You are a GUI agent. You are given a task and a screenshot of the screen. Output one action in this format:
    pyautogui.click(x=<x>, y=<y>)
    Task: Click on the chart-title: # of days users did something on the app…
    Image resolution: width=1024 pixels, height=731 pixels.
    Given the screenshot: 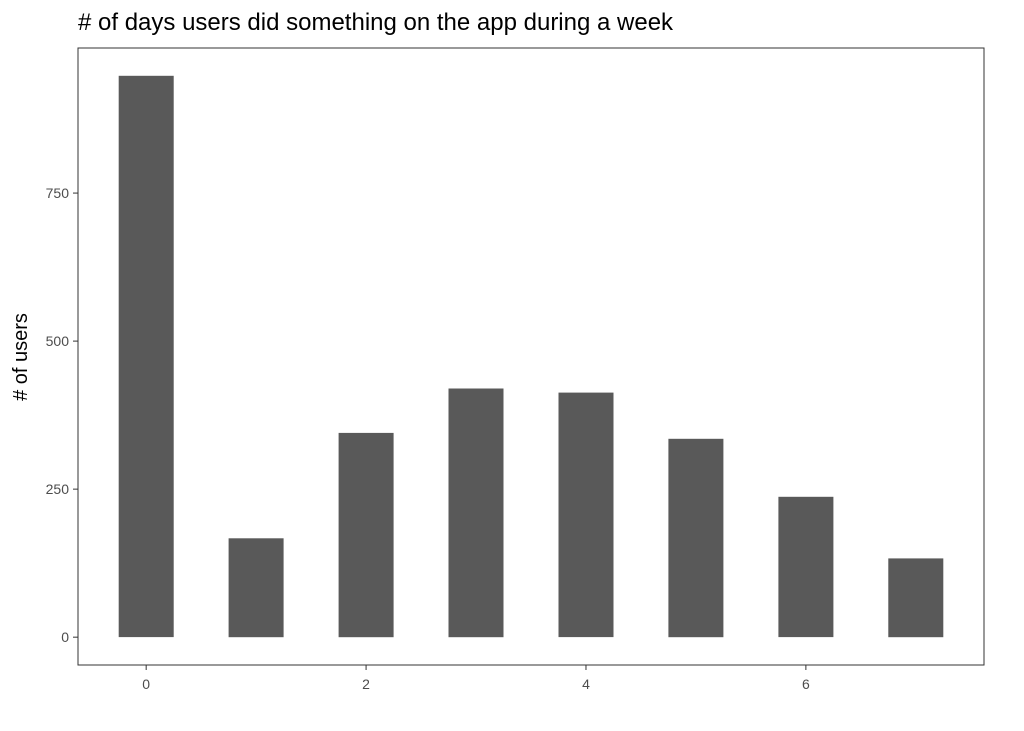 What is the action you would take?
    pyautogui.click(x=376, y=22)
    